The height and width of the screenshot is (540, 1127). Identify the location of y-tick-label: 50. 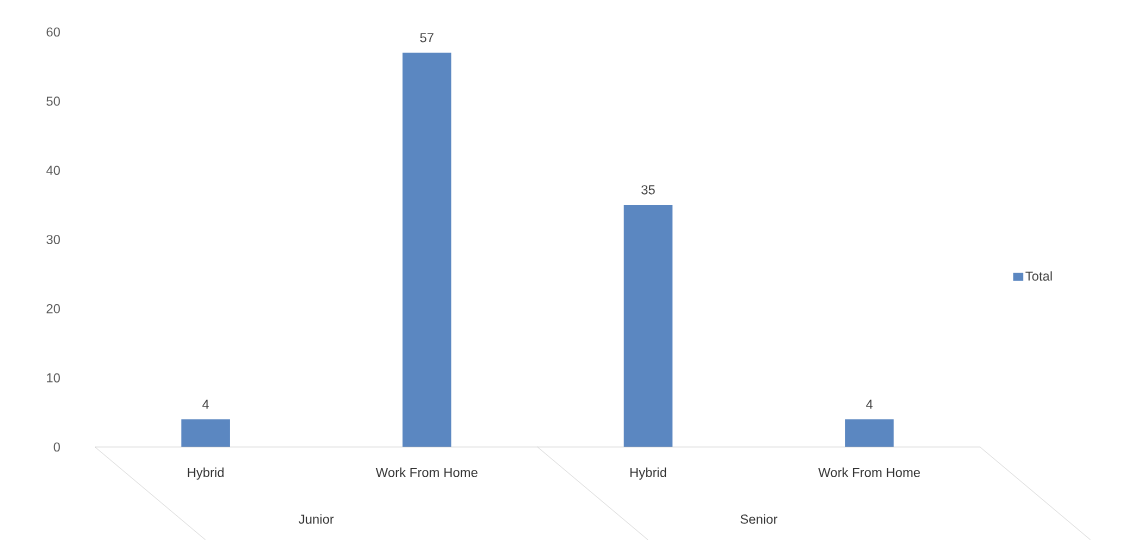
(53, 101).